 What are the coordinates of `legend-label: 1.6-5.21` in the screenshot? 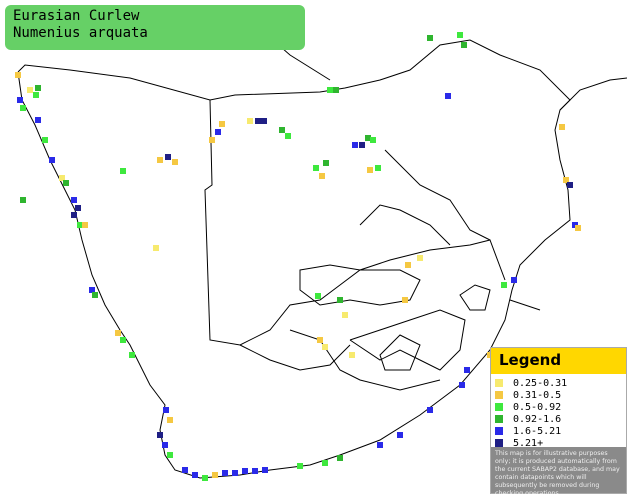 It's located at (537, 431).